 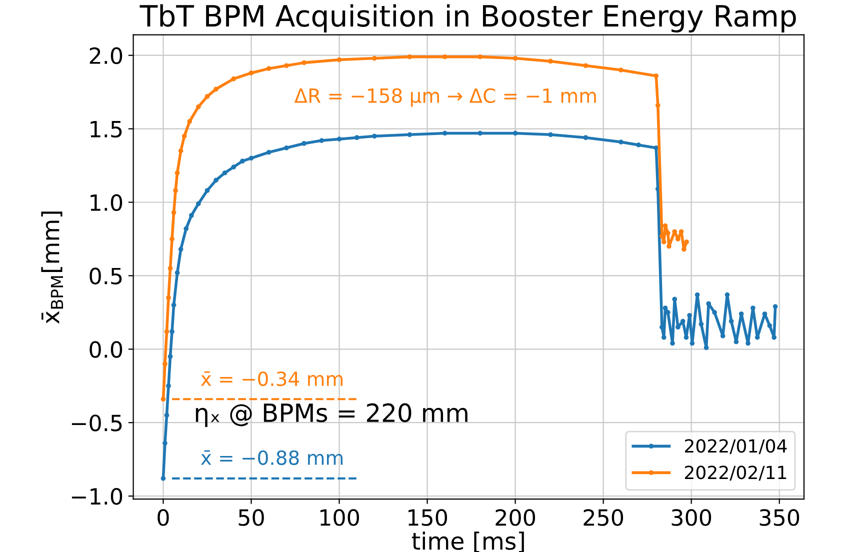 I want to click on y-axis-title: x̄$_{BPM}$[mm], so click(x=52, y=268).